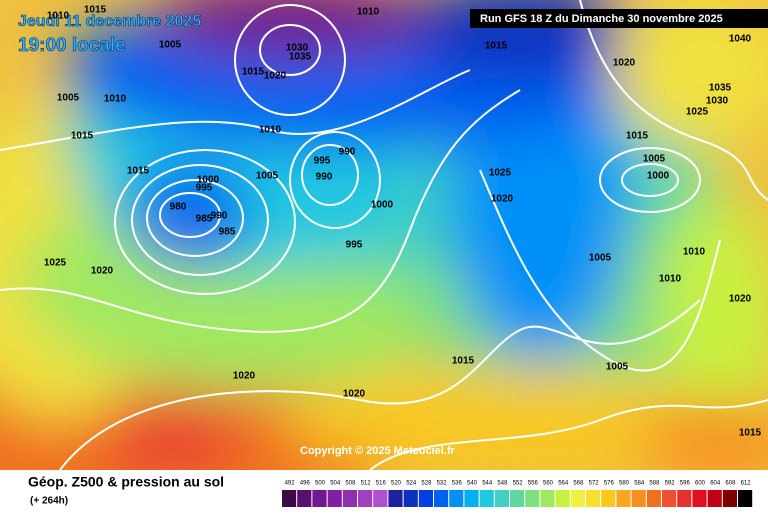 The image size is (768, 517). Describe the element at coordinates (563, 484) in the screenshot. I see `scale-label: 564` at that location.